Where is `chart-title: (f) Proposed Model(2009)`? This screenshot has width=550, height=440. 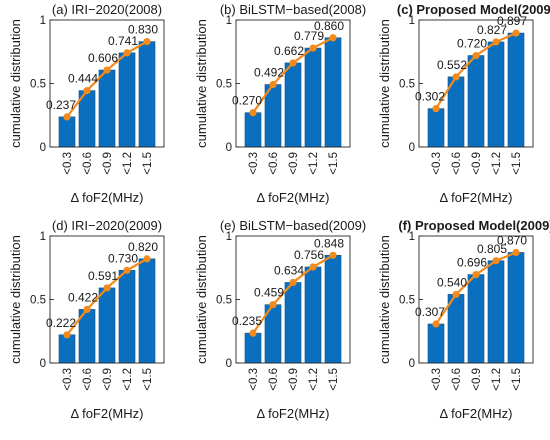 chart-title: (f) Proposed Model(2009) is located at coordinates (474, 225).